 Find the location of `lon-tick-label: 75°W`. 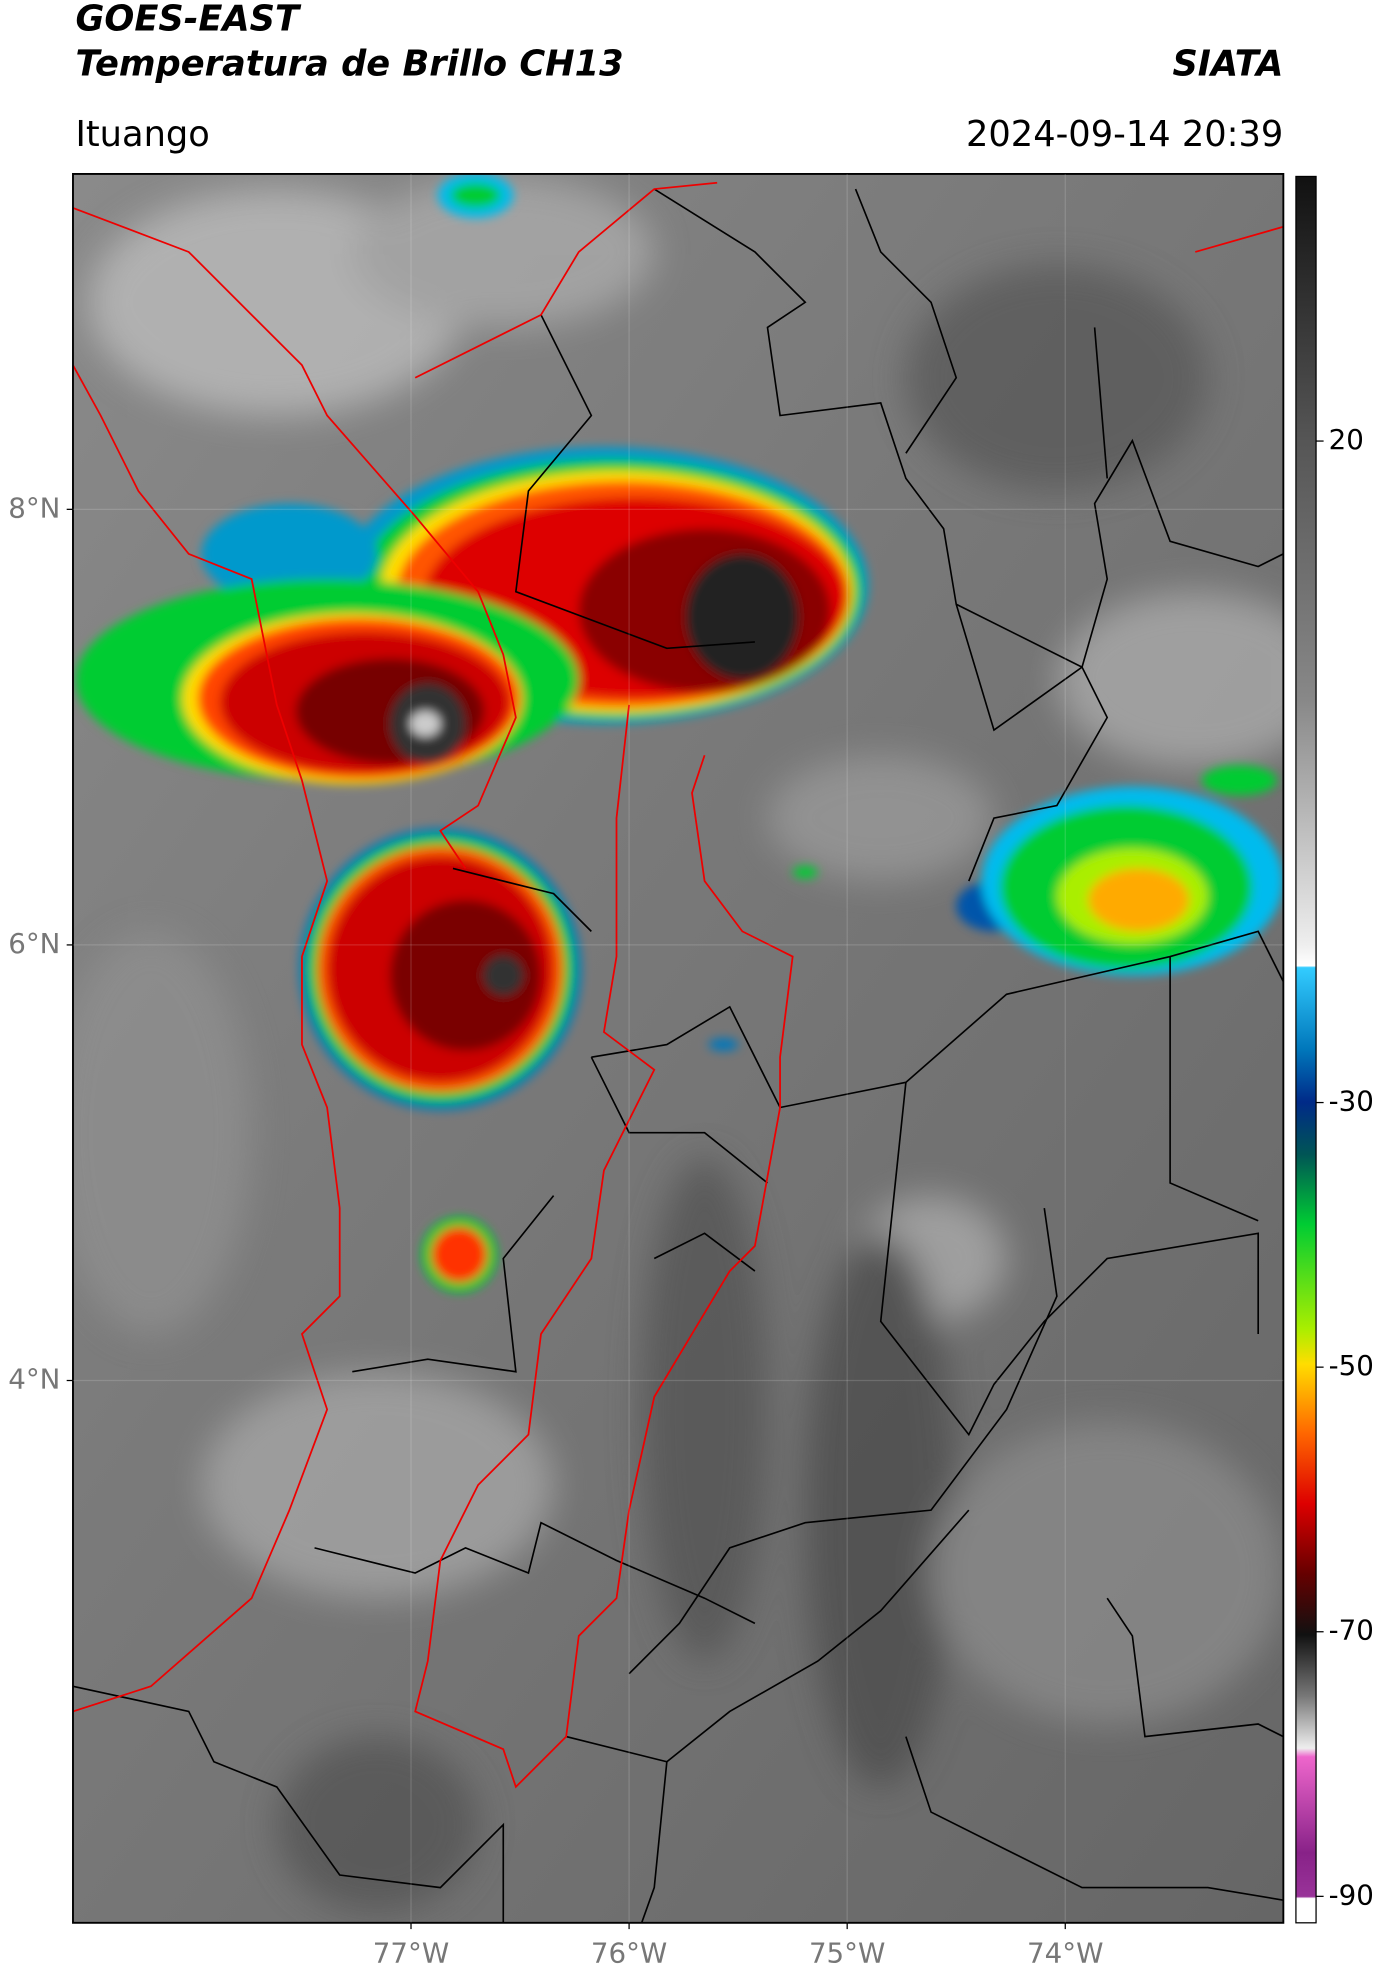

lon-tick-label: 75°W is located at coordinates (847, 1952).